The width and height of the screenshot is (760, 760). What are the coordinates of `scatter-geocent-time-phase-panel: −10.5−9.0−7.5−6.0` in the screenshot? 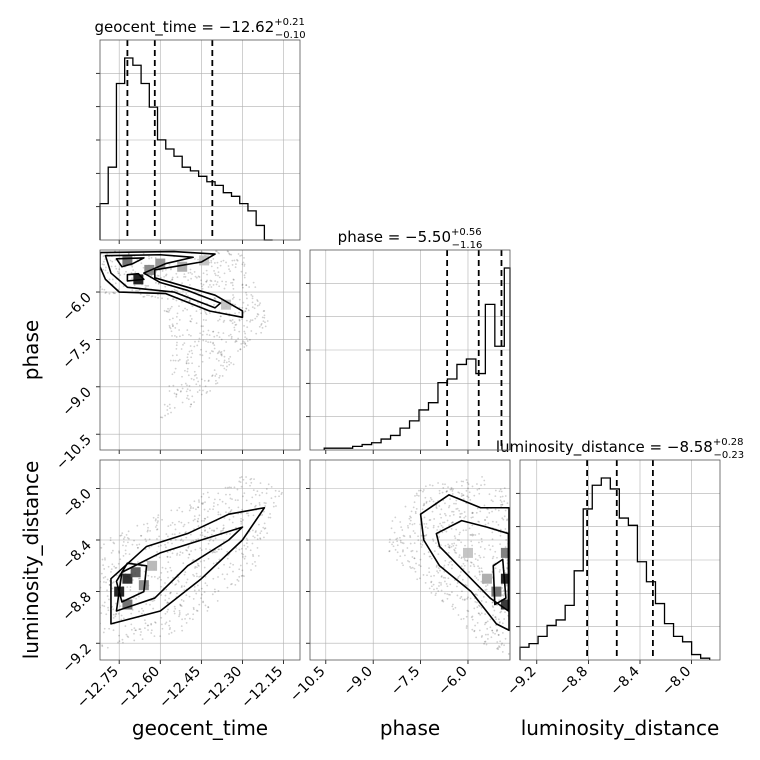 It's located at (177, 361).